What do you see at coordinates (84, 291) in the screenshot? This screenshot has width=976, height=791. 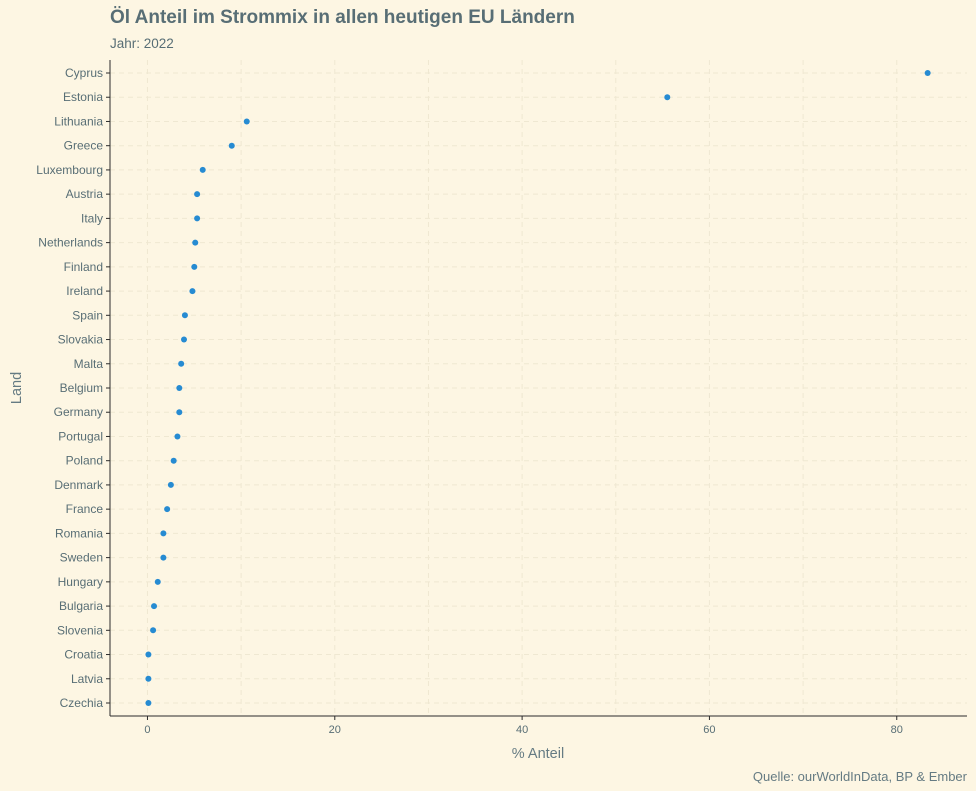 I see `y-tick-label: Ireland` at bounding box center [84, 291].